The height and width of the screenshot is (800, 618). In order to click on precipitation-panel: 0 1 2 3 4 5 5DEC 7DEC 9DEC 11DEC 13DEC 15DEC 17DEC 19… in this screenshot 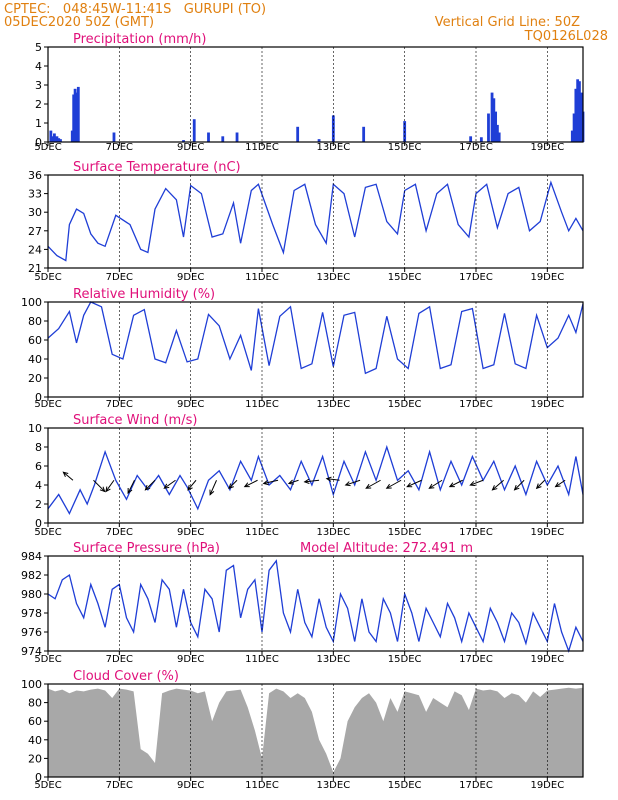, I will do `click(309, 92)`.